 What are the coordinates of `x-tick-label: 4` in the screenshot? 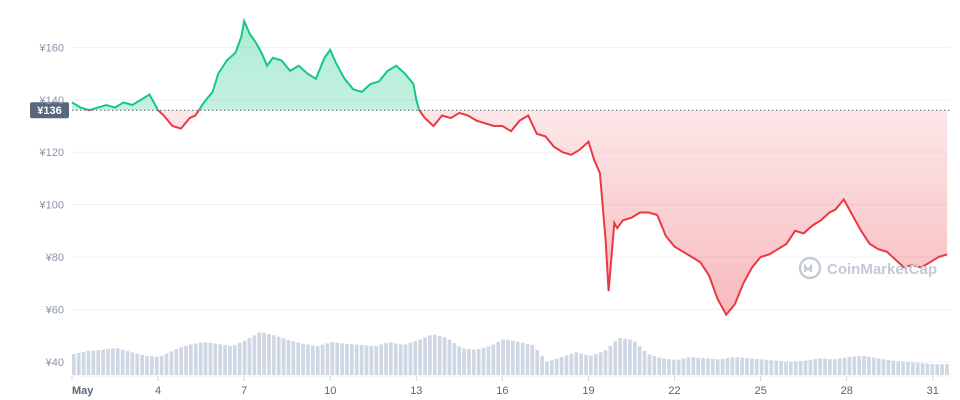 It's located at (158, 391).